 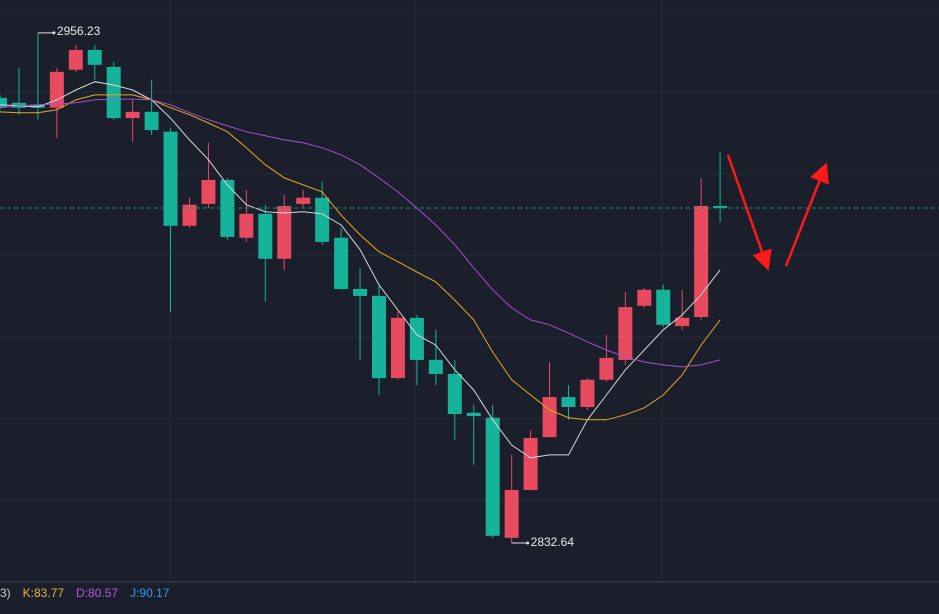 I want to click on extreme-label: 2956.23, so click(x=79, y=31).